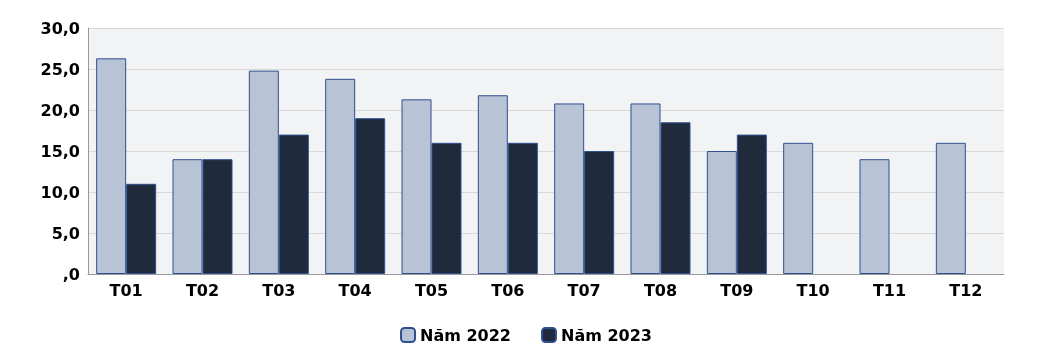 The width and height of the screenshot is (1052, 362). Describe the element at coordinates (60, 192) in the screenshot. I see `y-tick-label: 10,0` at that location.